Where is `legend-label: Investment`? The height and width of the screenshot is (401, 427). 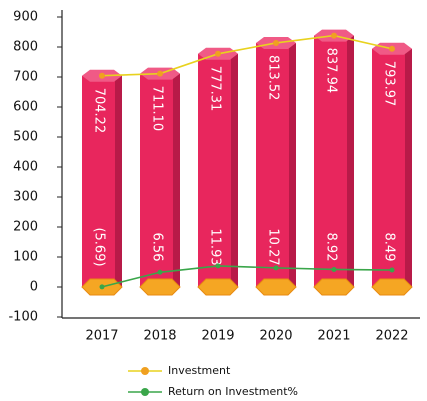
legend-label: Investment is located at coordinates (199, 370).